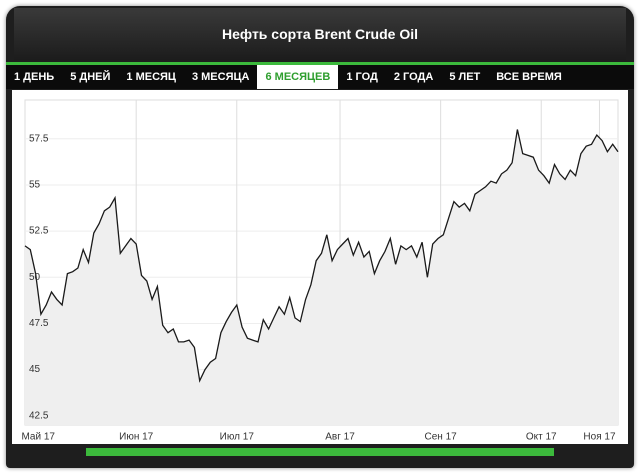 The height and width of the screenshot is (474, 640). I want to click on accent-bar, so click(320, 452).